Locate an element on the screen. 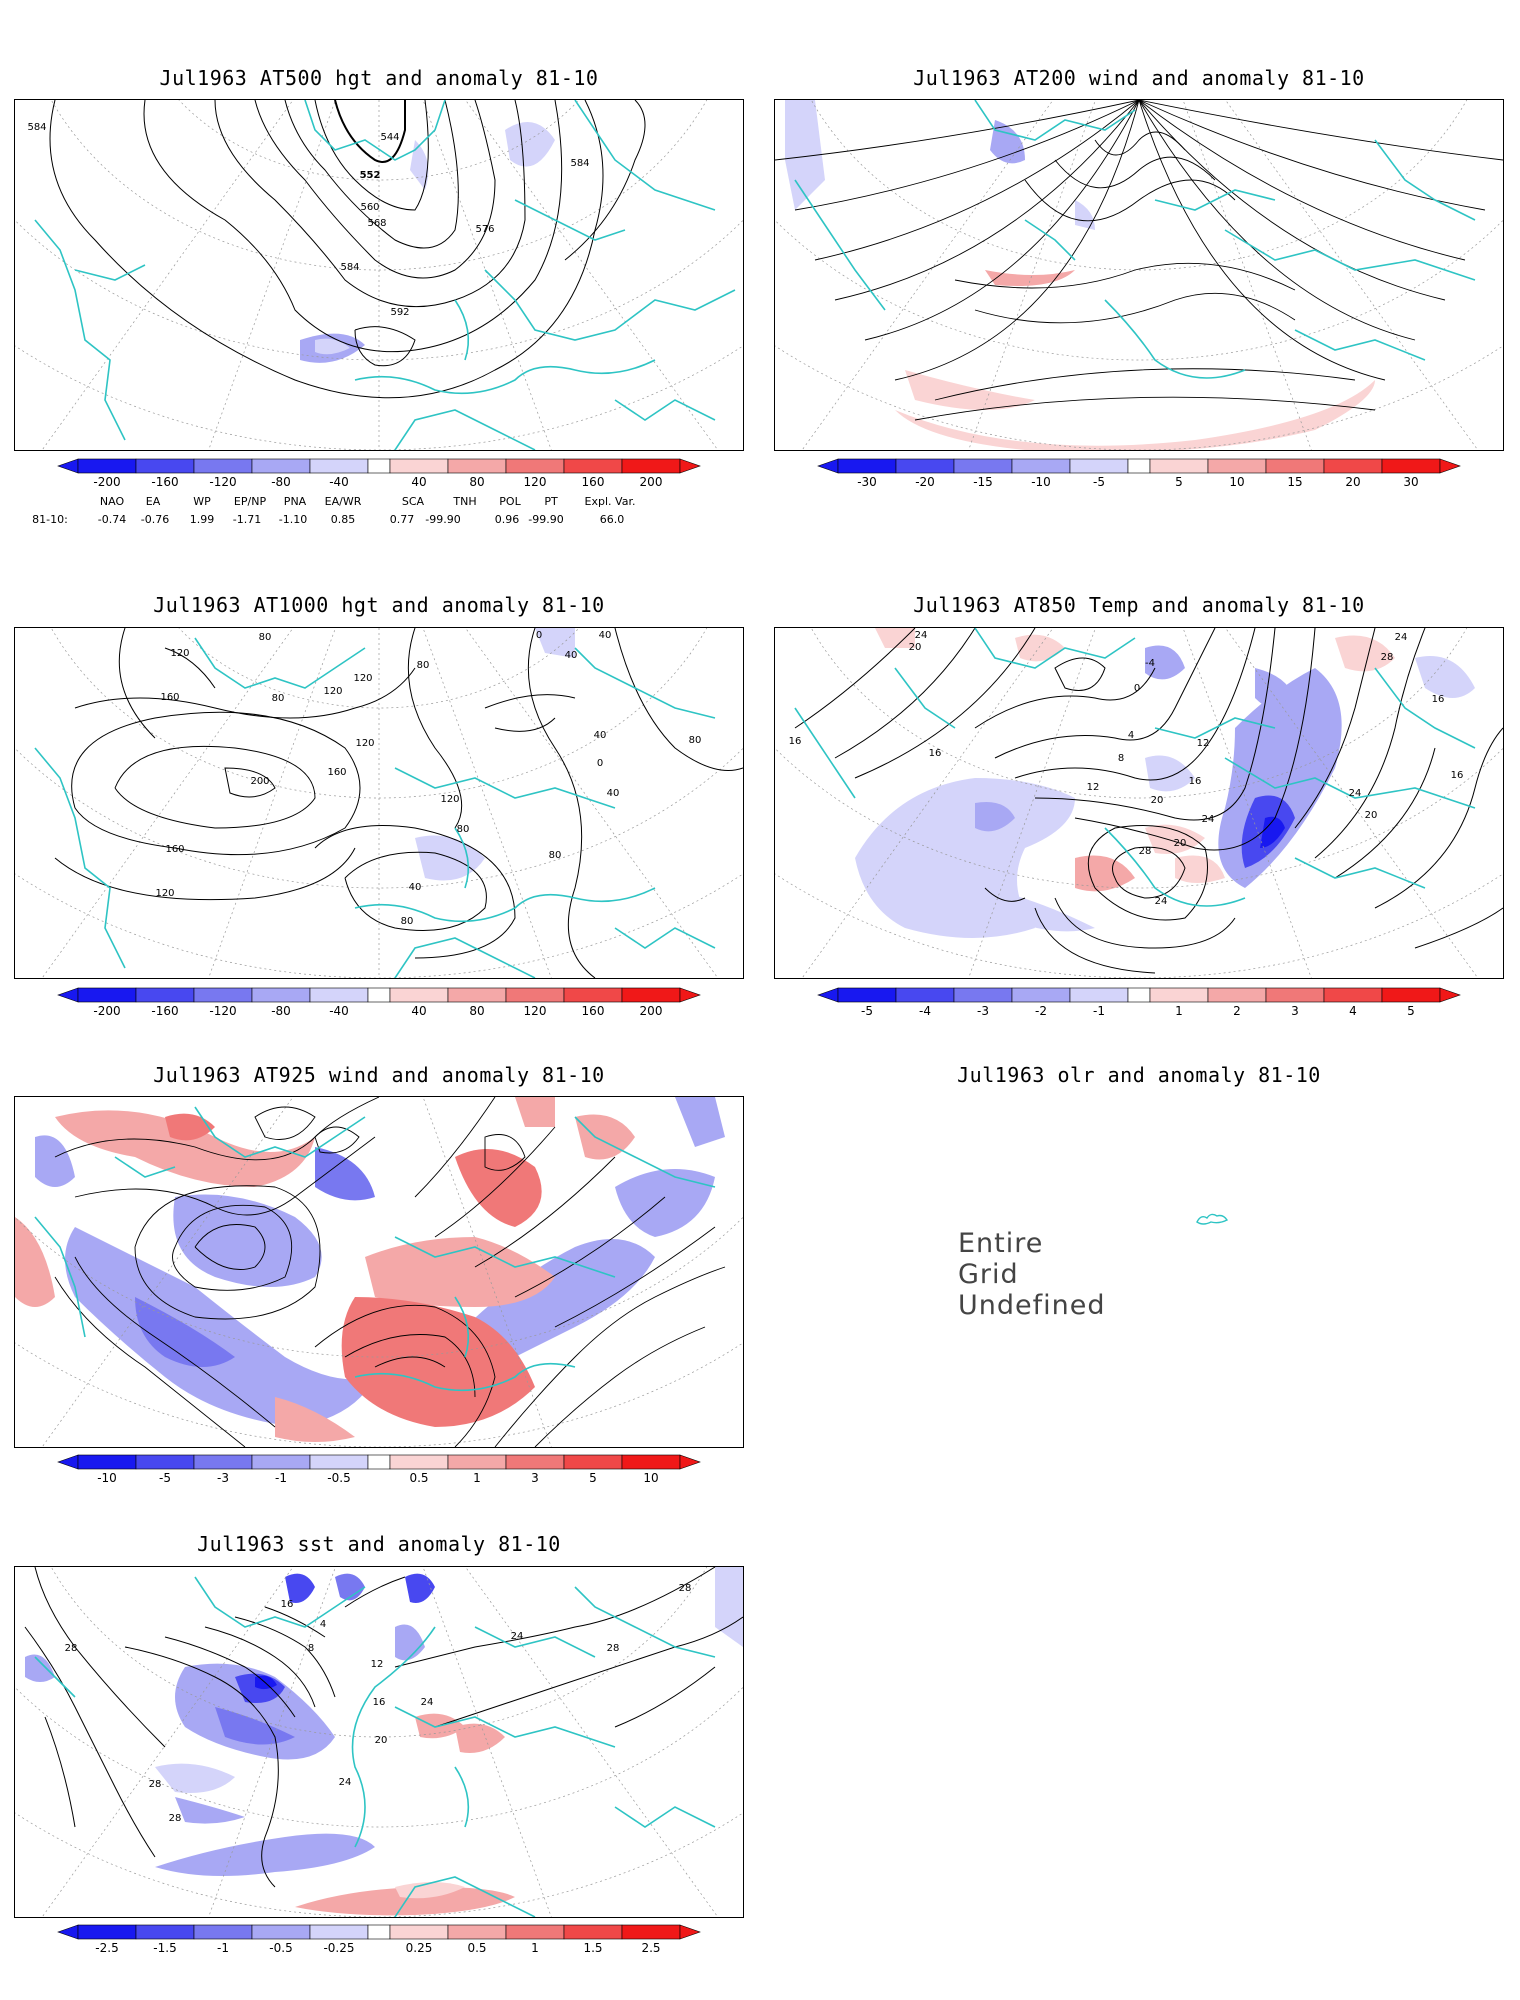 The height and width of the screenshot is (2000, 1520). colorbar-tick: -0.25 is located at coordinates (339, 1948).